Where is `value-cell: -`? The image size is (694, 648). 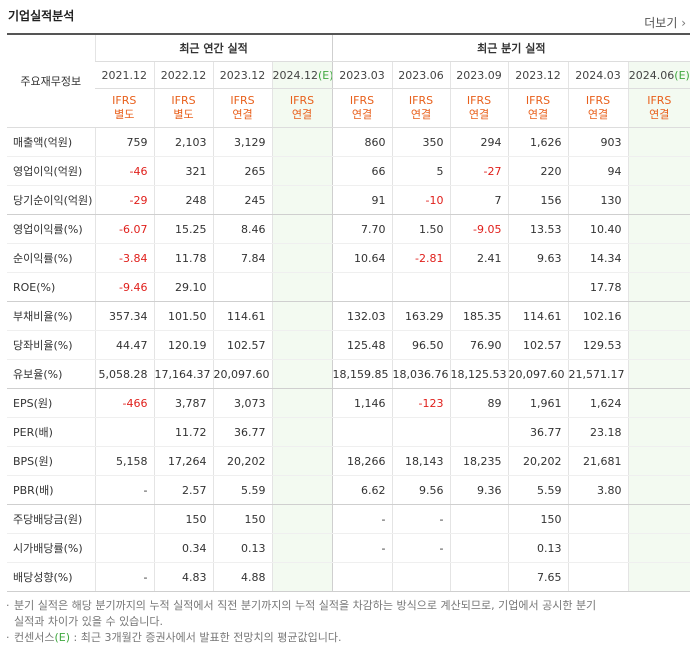 value-cell: - is located at coordinates (362, 519).